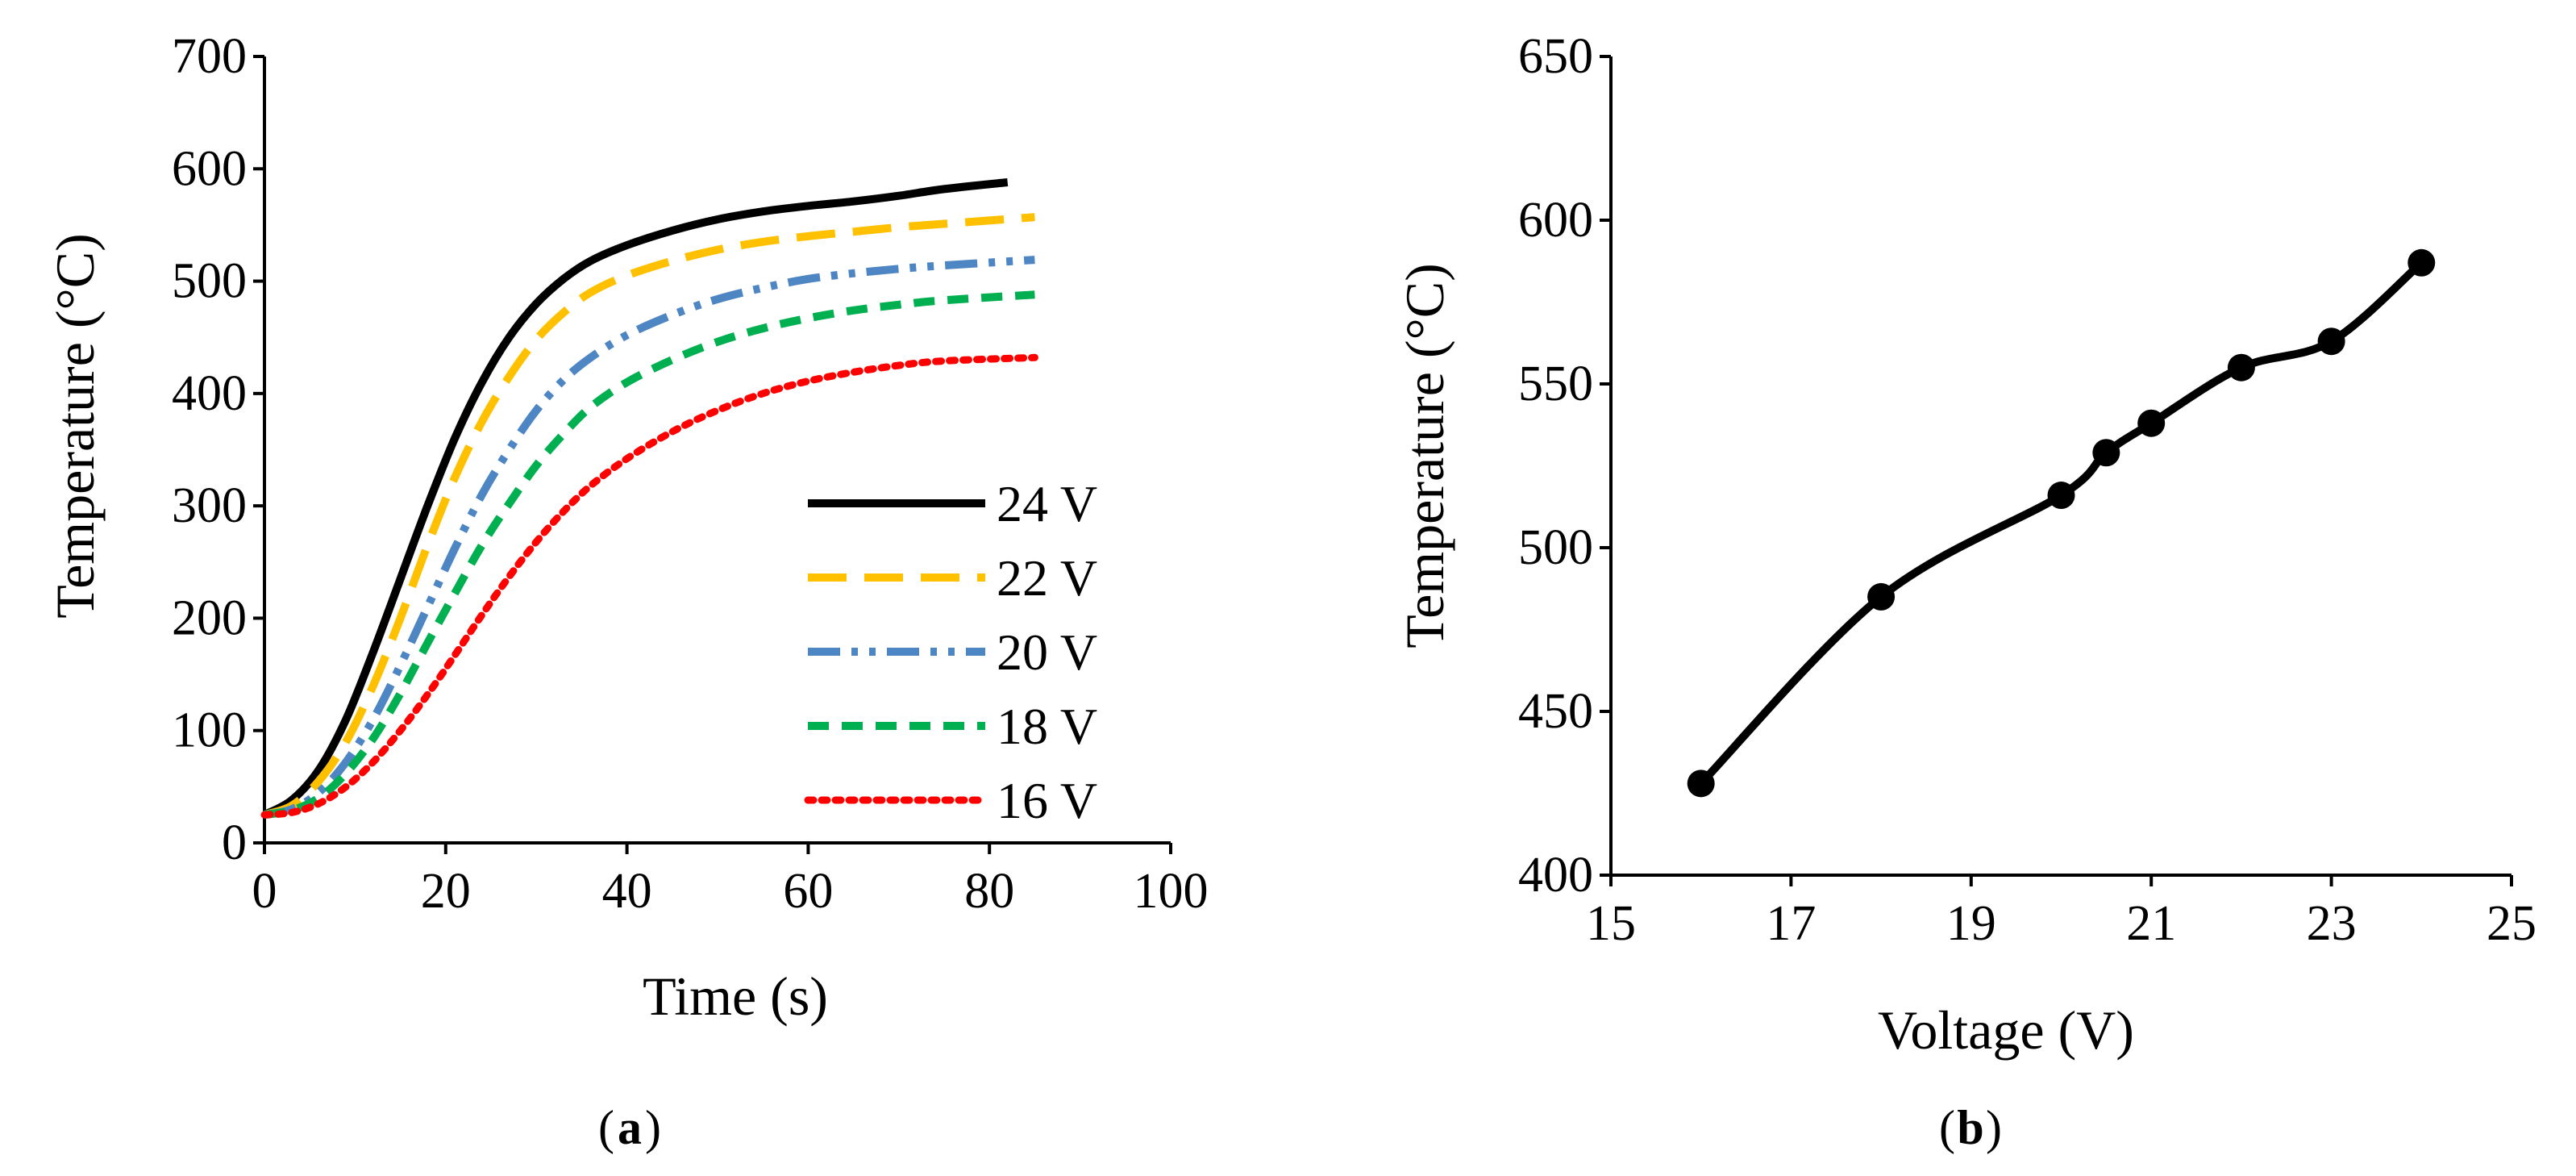 This screenshot has height=1176, width=2576. Describe the element at coordinates (446, 891) in the screenshot. I see `chart-a-x-tick-label: 20` at that location.